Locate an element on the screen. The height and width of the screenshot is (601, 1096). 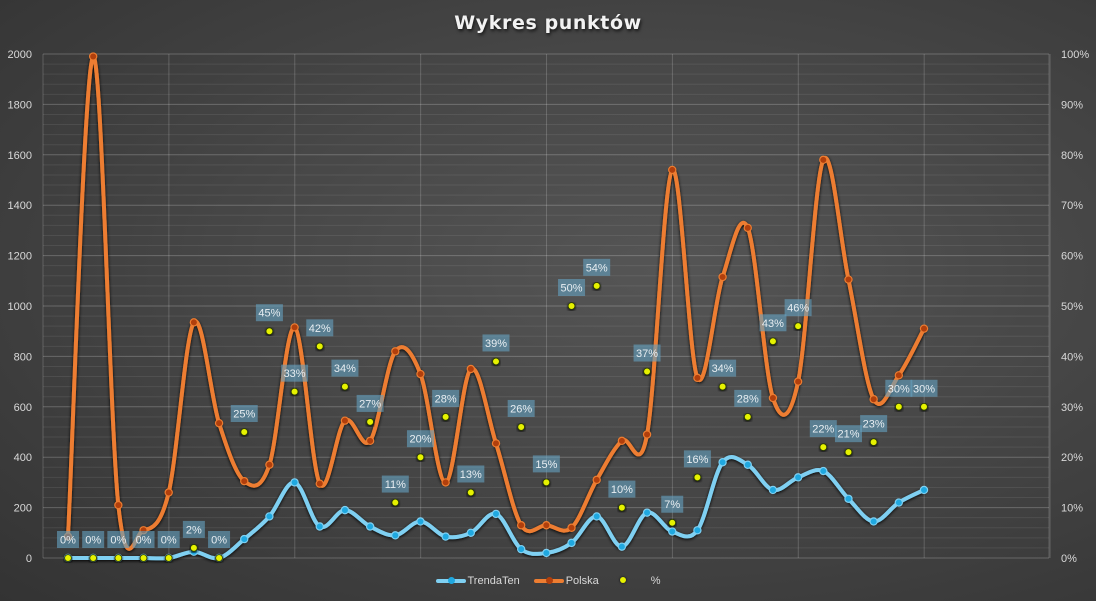
svg-text: 22% is located at coordinates (823, 430).